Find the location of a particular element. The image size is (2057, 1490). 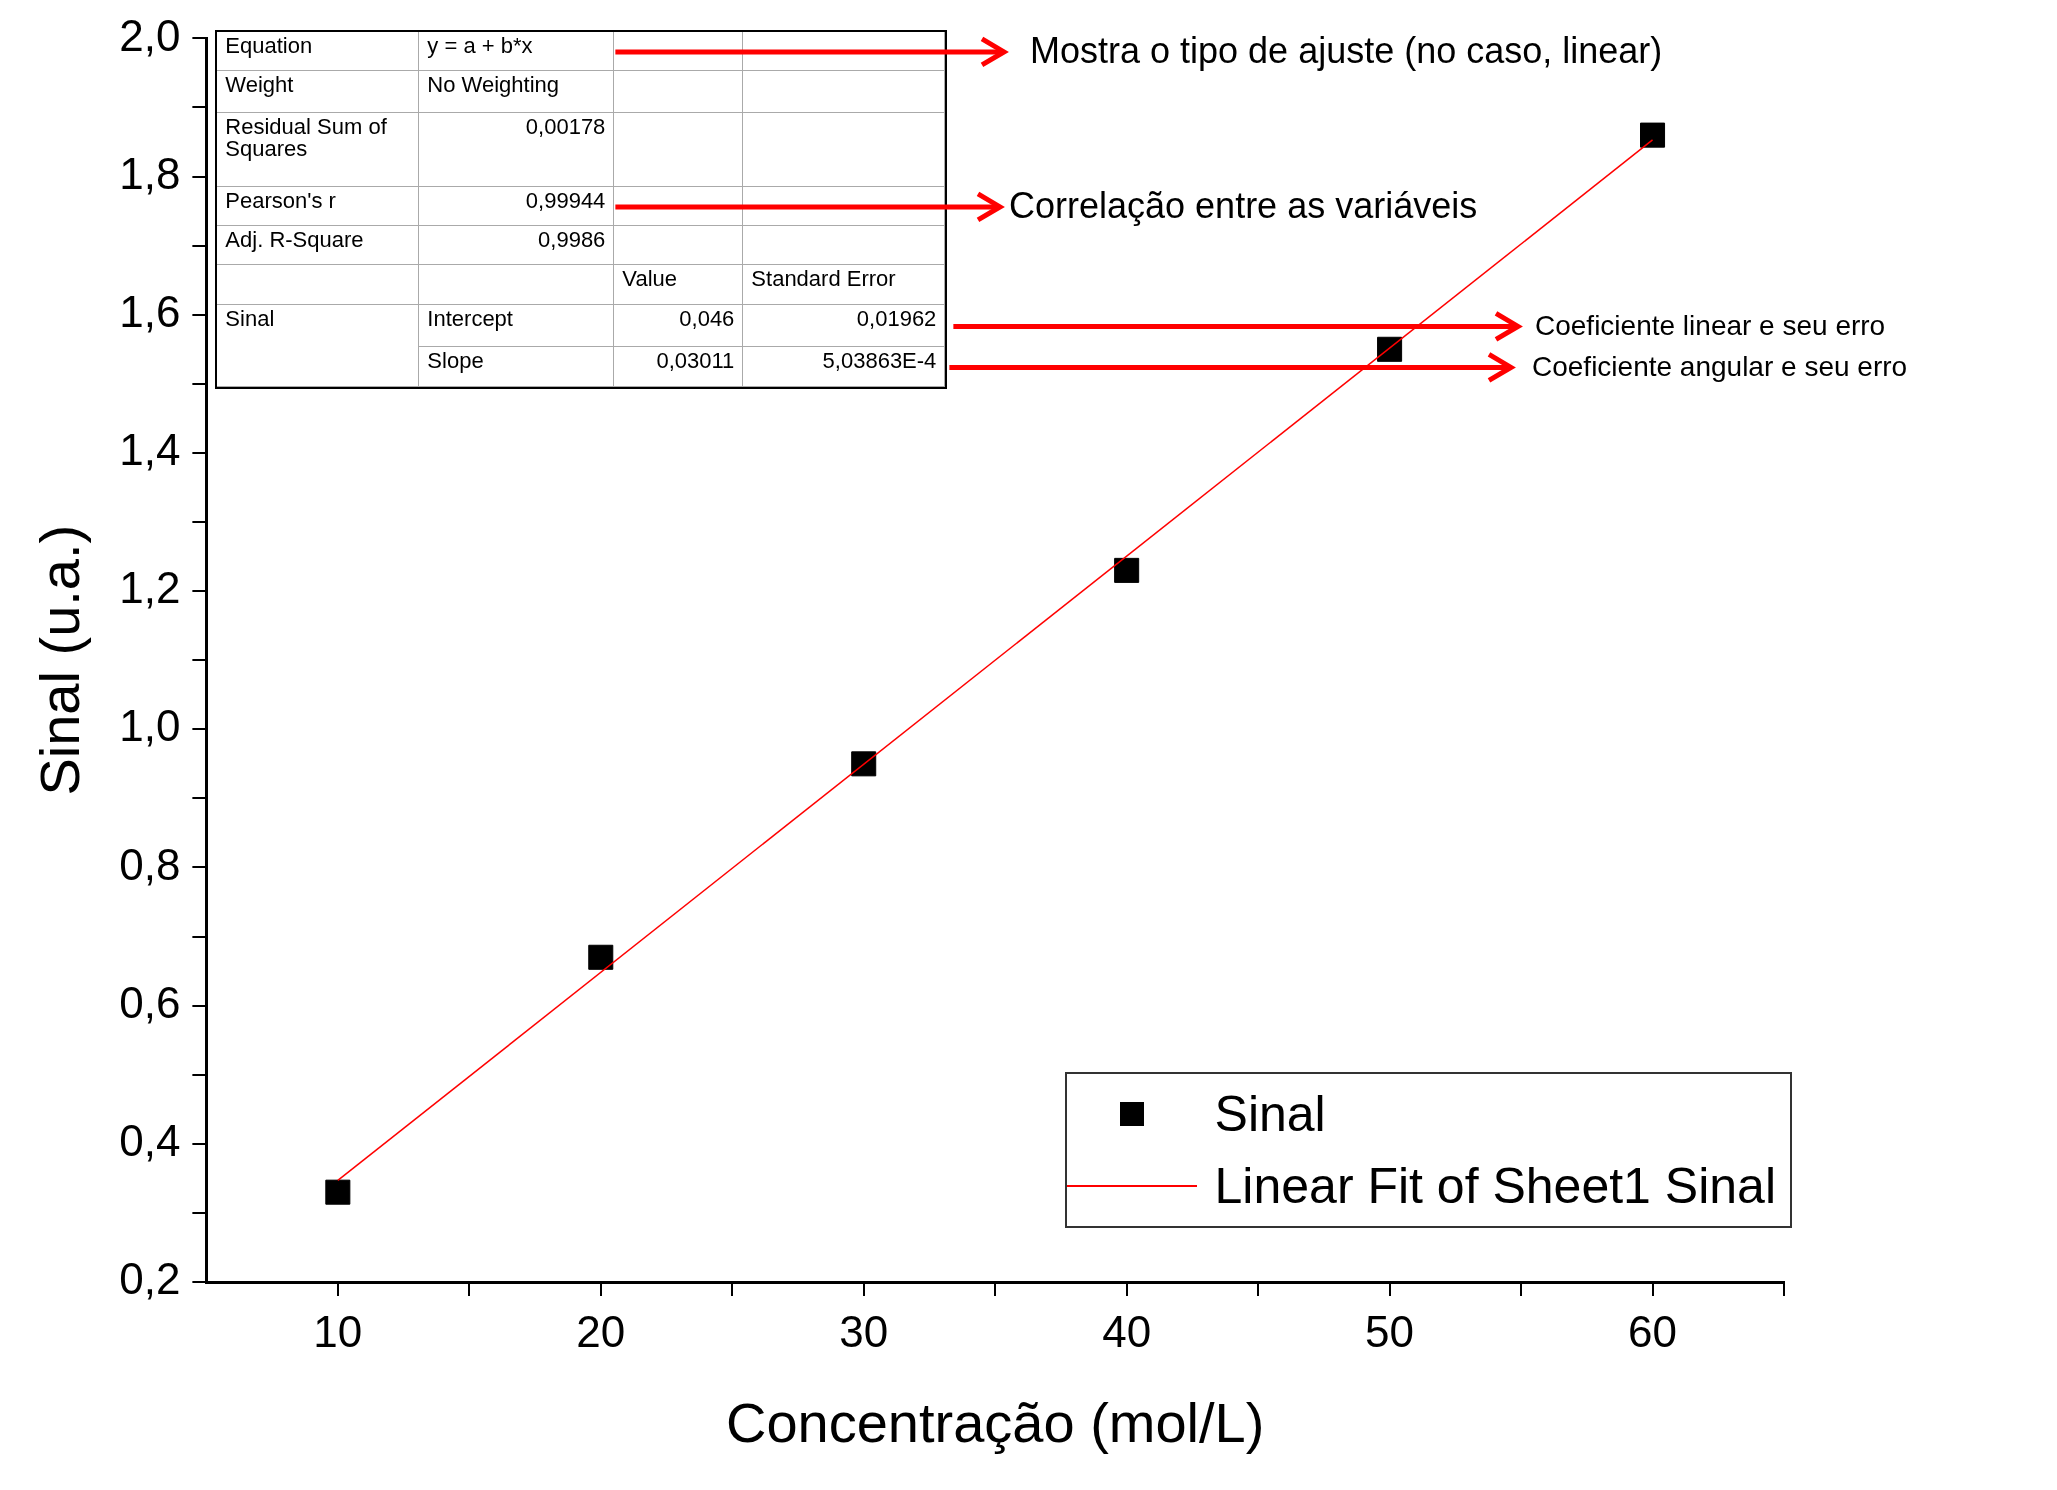

legend-label: Sinal is located at coordinates (1270, 1114).